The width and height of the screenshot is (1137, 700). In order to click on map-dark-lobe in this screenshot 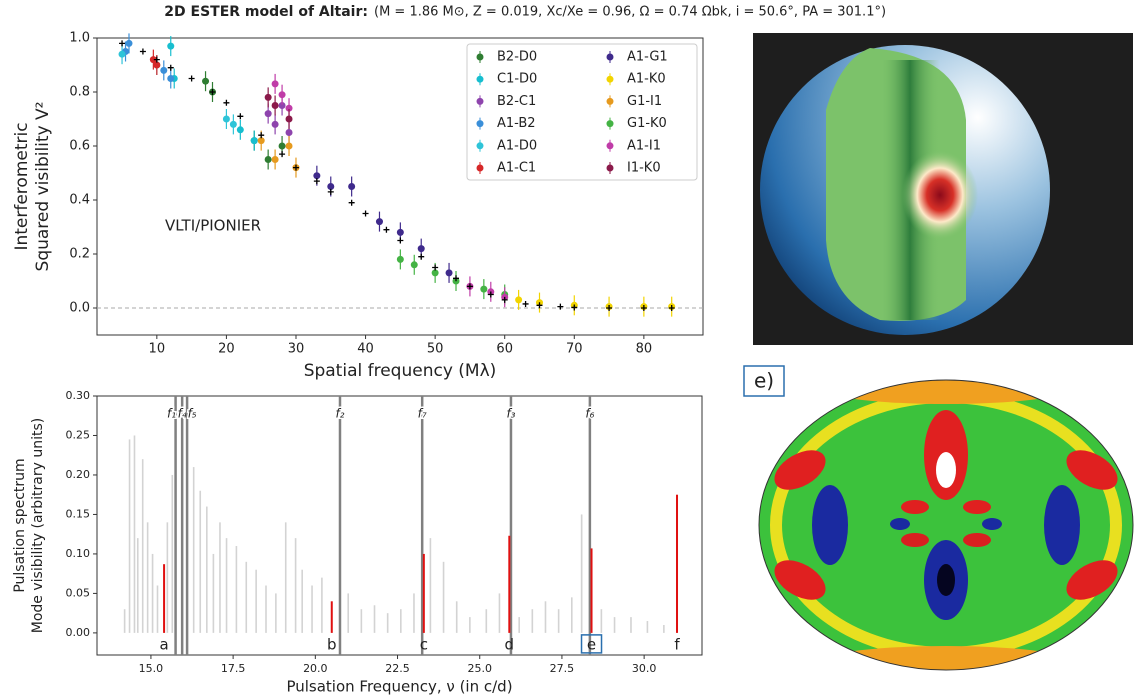, I will do `click(946, 580)`.